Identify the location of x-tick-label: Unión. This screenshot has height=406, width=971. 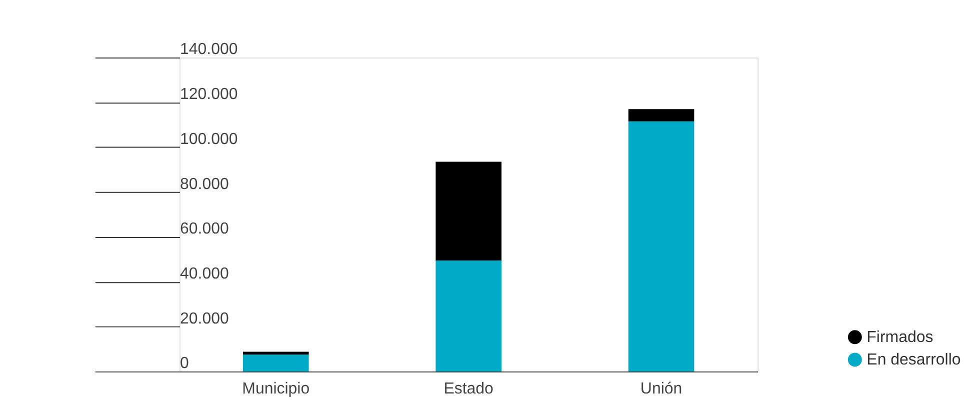
(661, 389).